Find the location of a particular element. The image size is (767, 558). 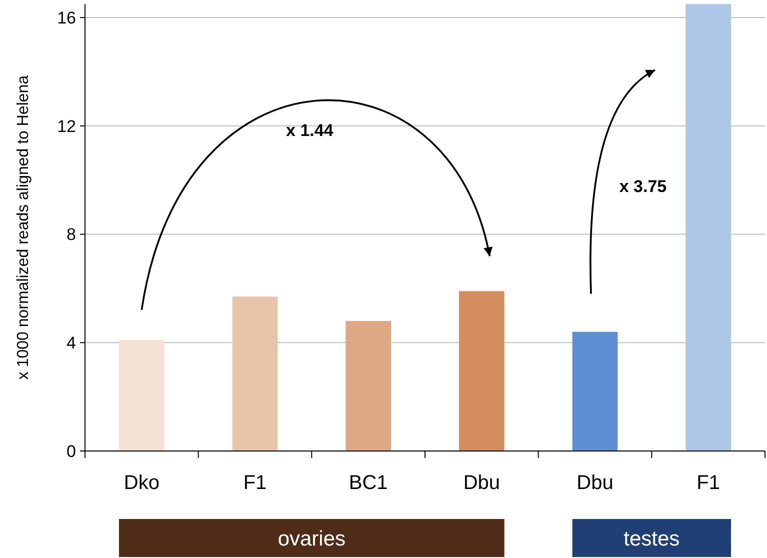

y-tick-label: 8 is located at coordinates (71, 234).